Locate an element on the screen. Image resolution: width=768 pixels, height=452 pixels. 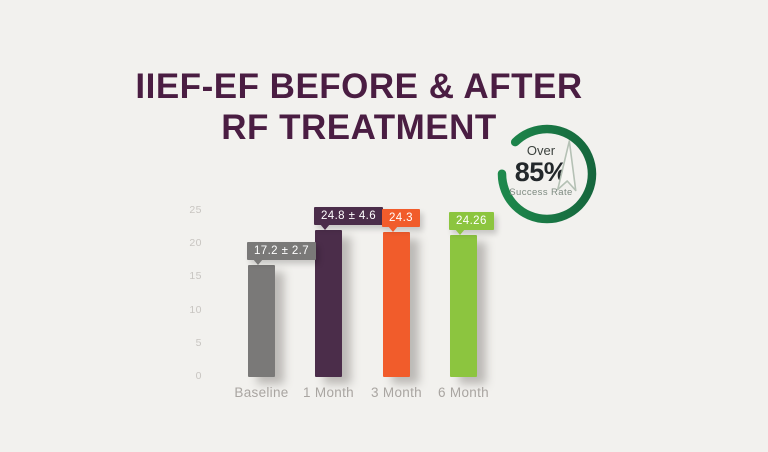
value-callout-baseline: 17.2 ± 2.7 is located at coordinates (282, 253).